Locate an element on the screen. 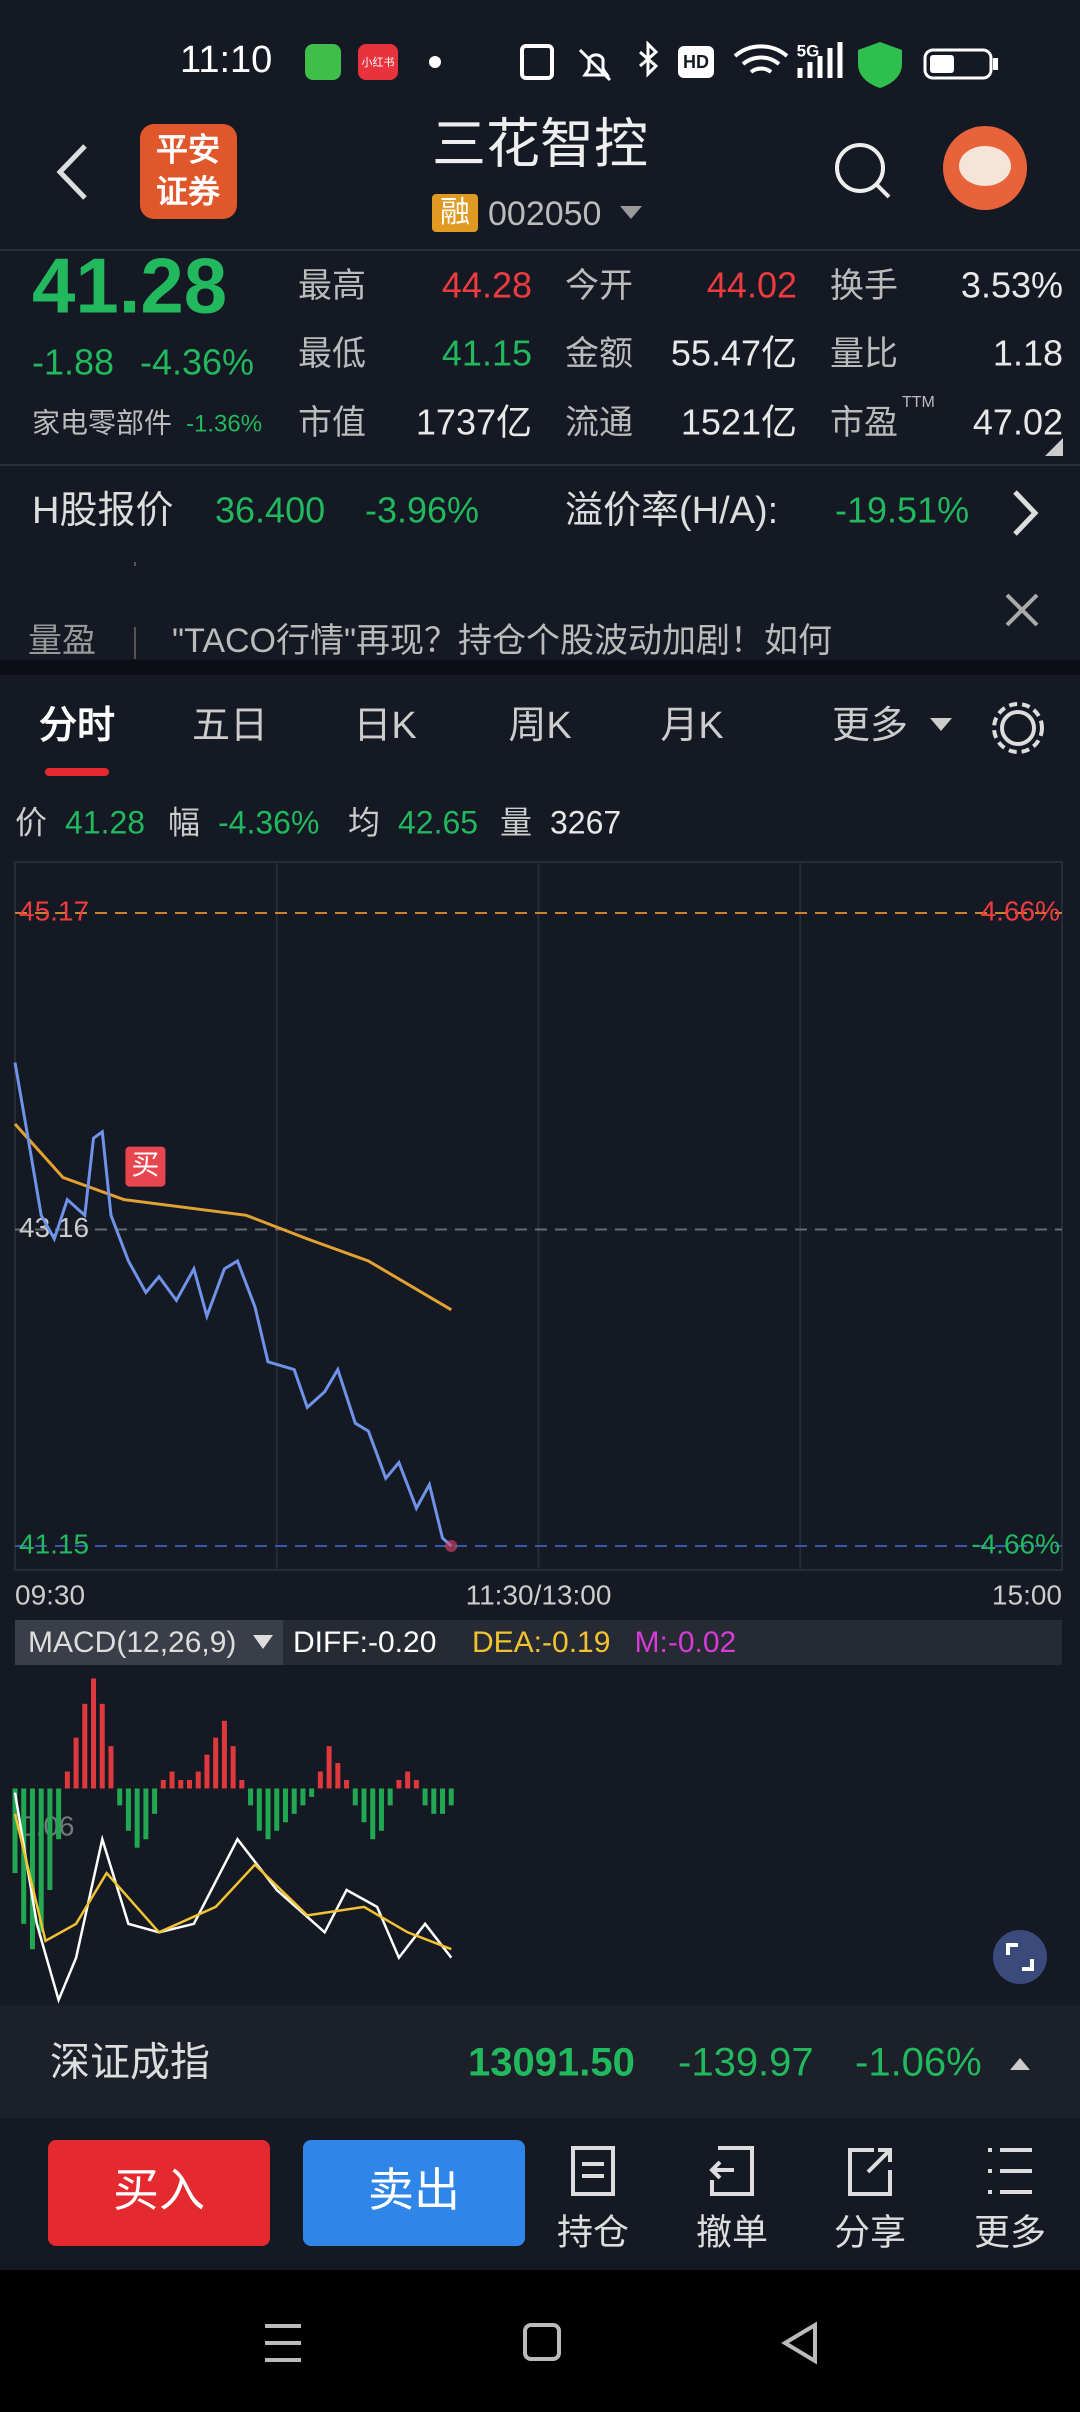  buy-button is located at coordinates (159, 2193).